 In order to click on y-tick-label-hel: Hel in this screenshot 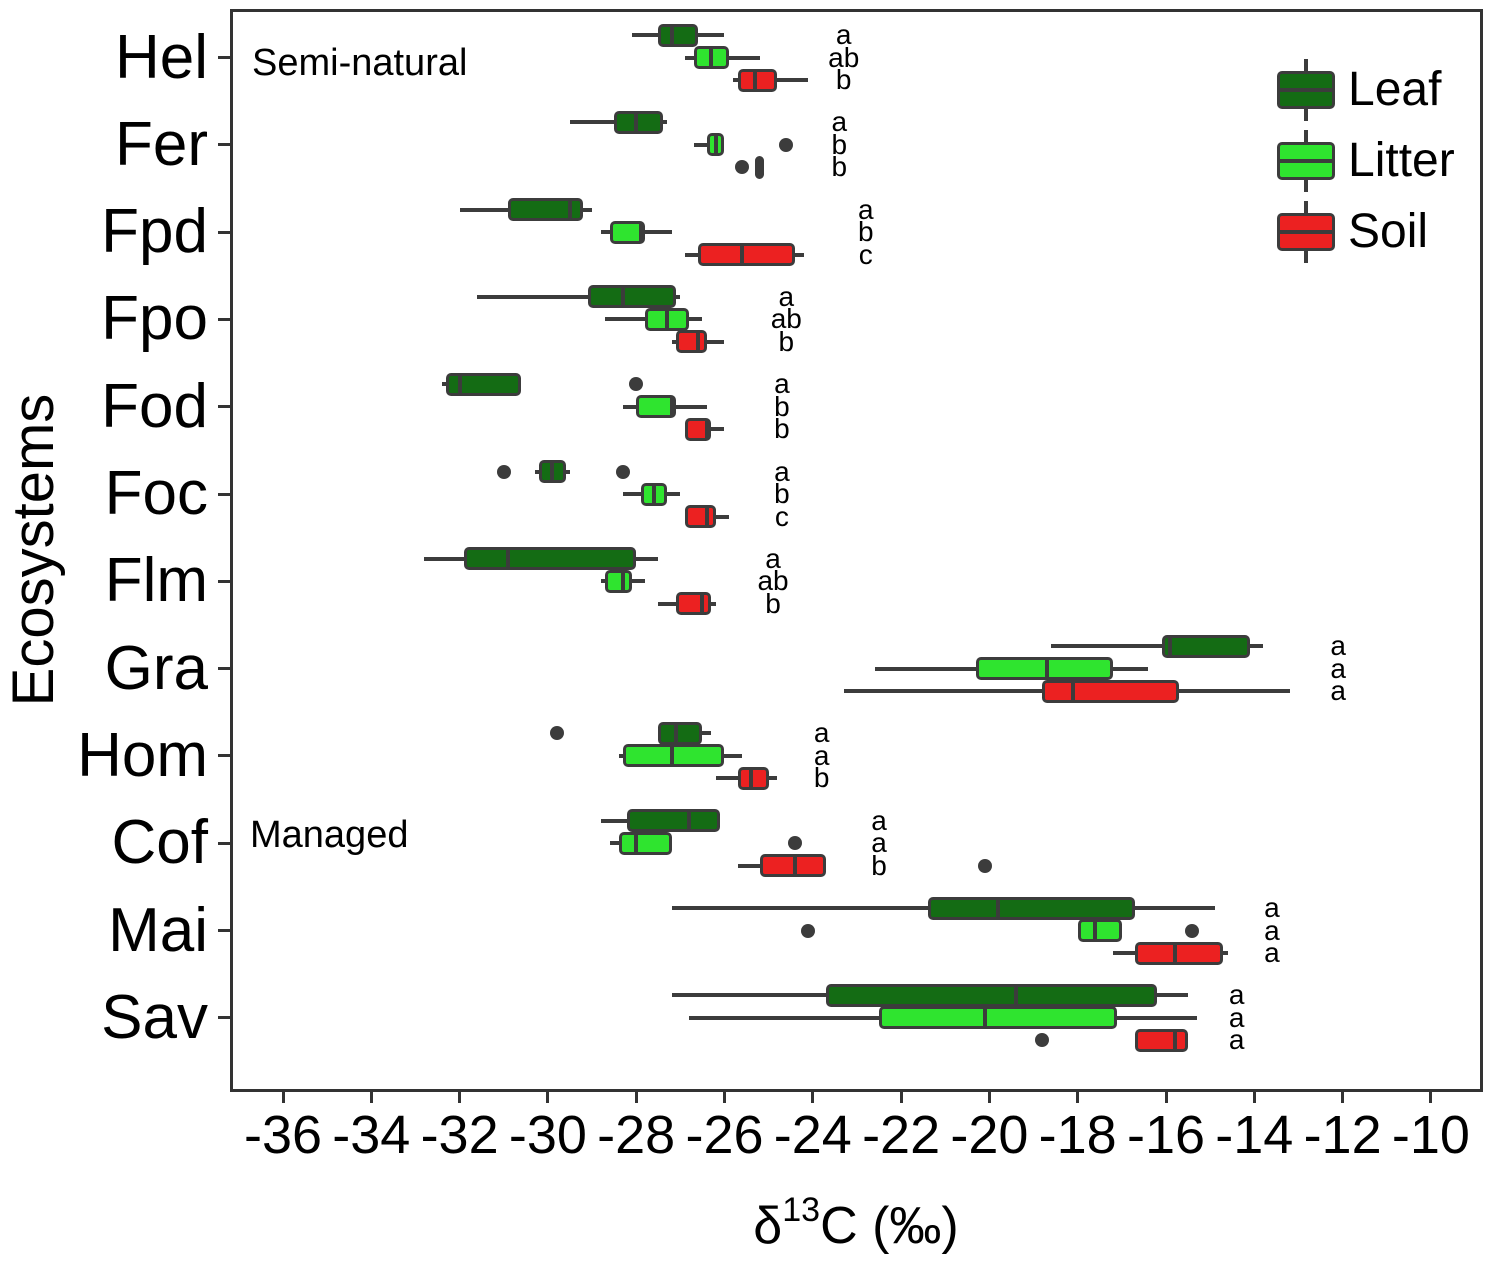, I will do `click(161, 57)`.